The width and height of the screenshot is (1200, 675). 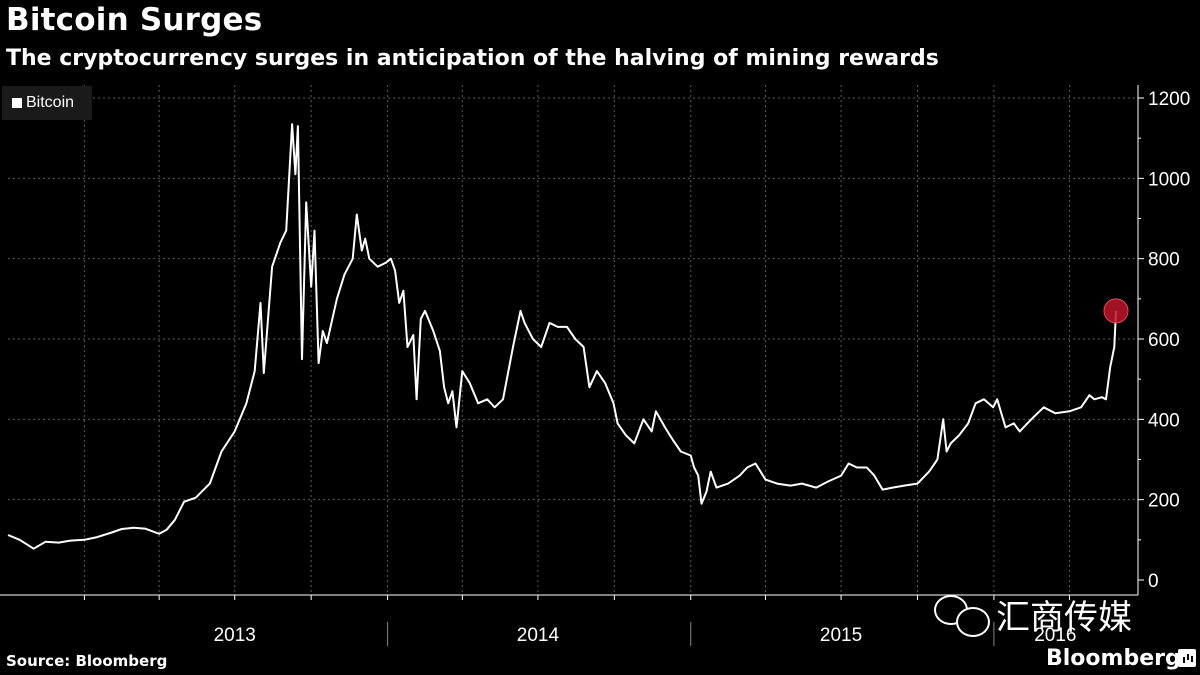 I want to click on x-tick-label-2013: 2013, so click(x=235, y=635).